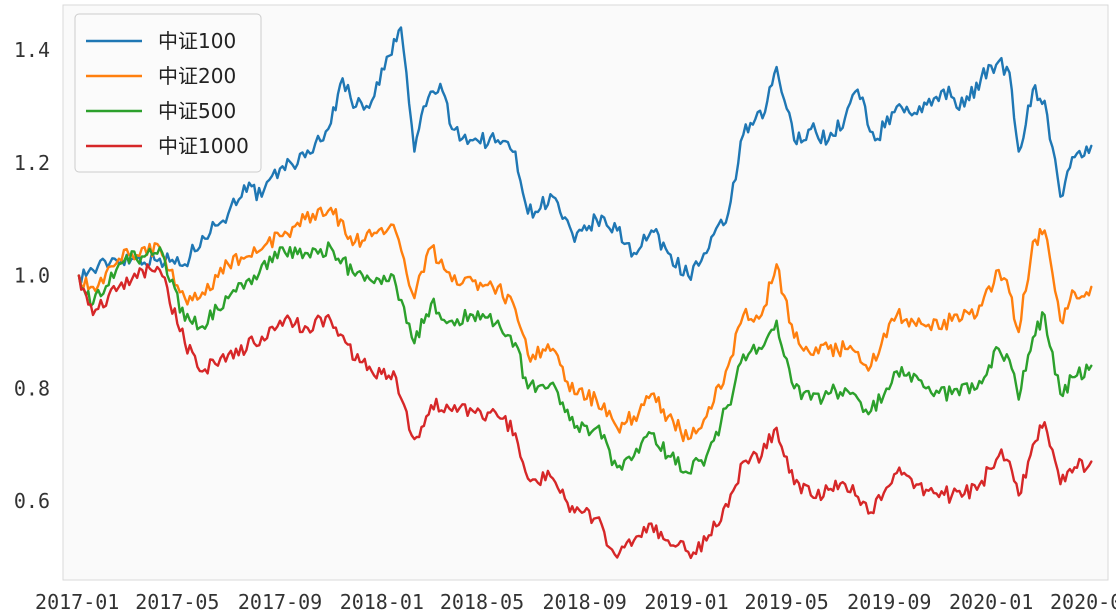  I want to click on legend-label: 中证500, so click(197, 111).